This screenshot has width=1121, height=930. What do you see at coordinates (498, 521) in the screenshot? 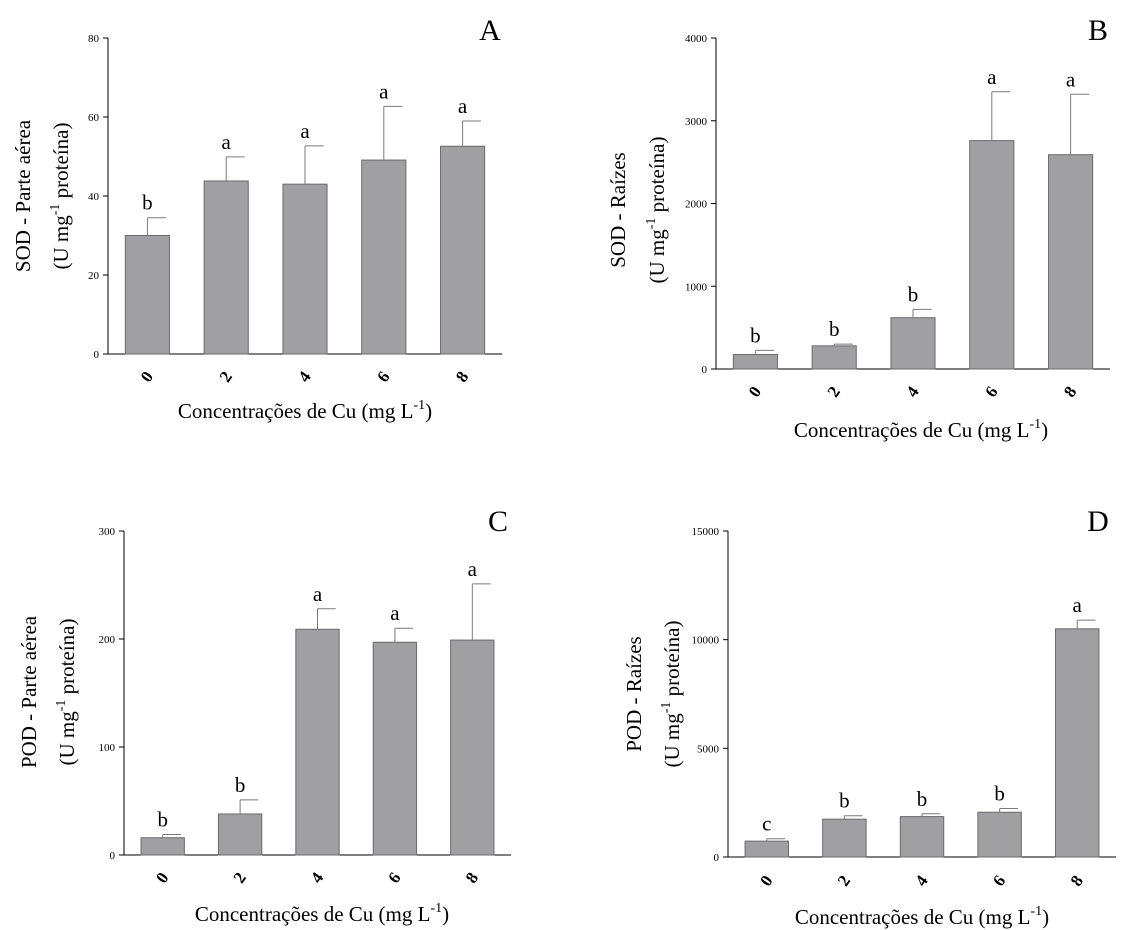
I see `panel-letter: C` at bounding box center [498, 521].